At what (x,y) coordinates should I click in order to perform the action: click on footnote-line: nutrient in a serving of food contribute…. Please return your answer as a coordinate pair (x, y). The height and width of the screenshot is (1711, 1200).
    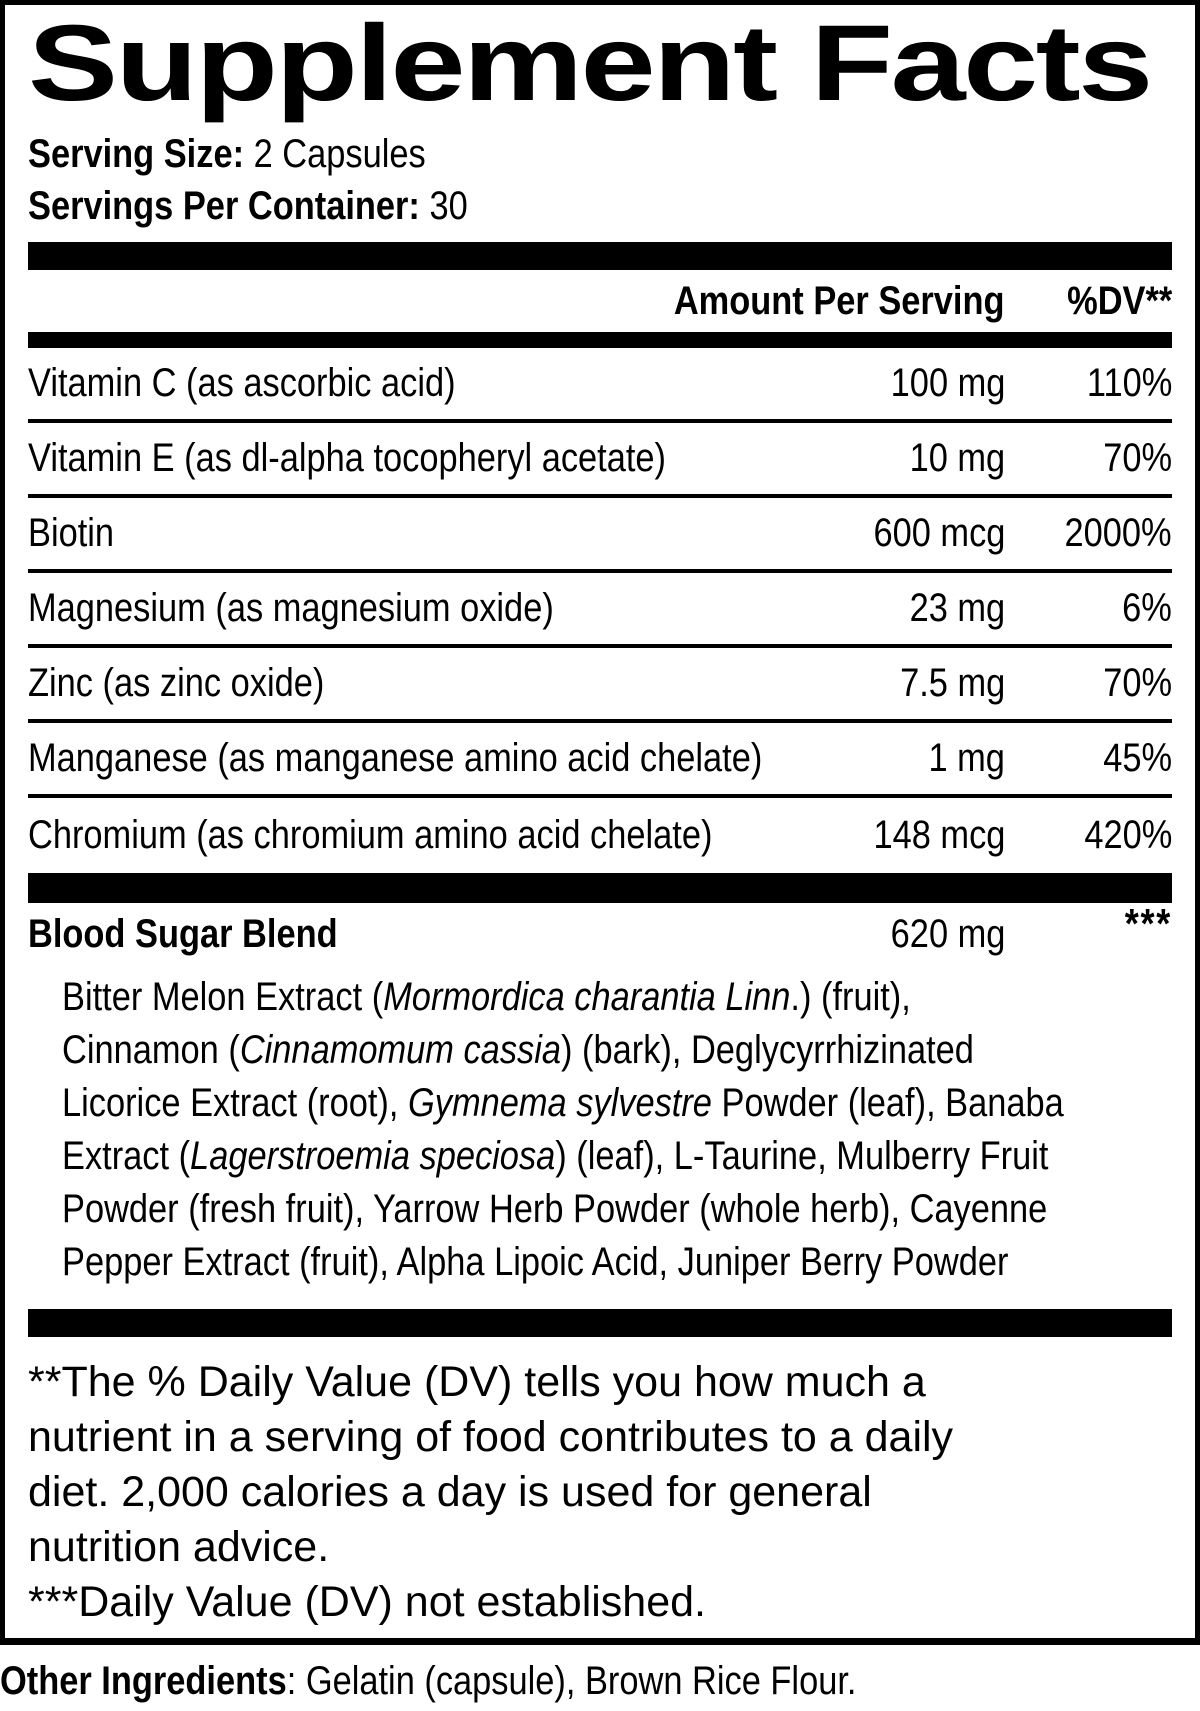
    Looking at the image, I should click on (491, 1437).